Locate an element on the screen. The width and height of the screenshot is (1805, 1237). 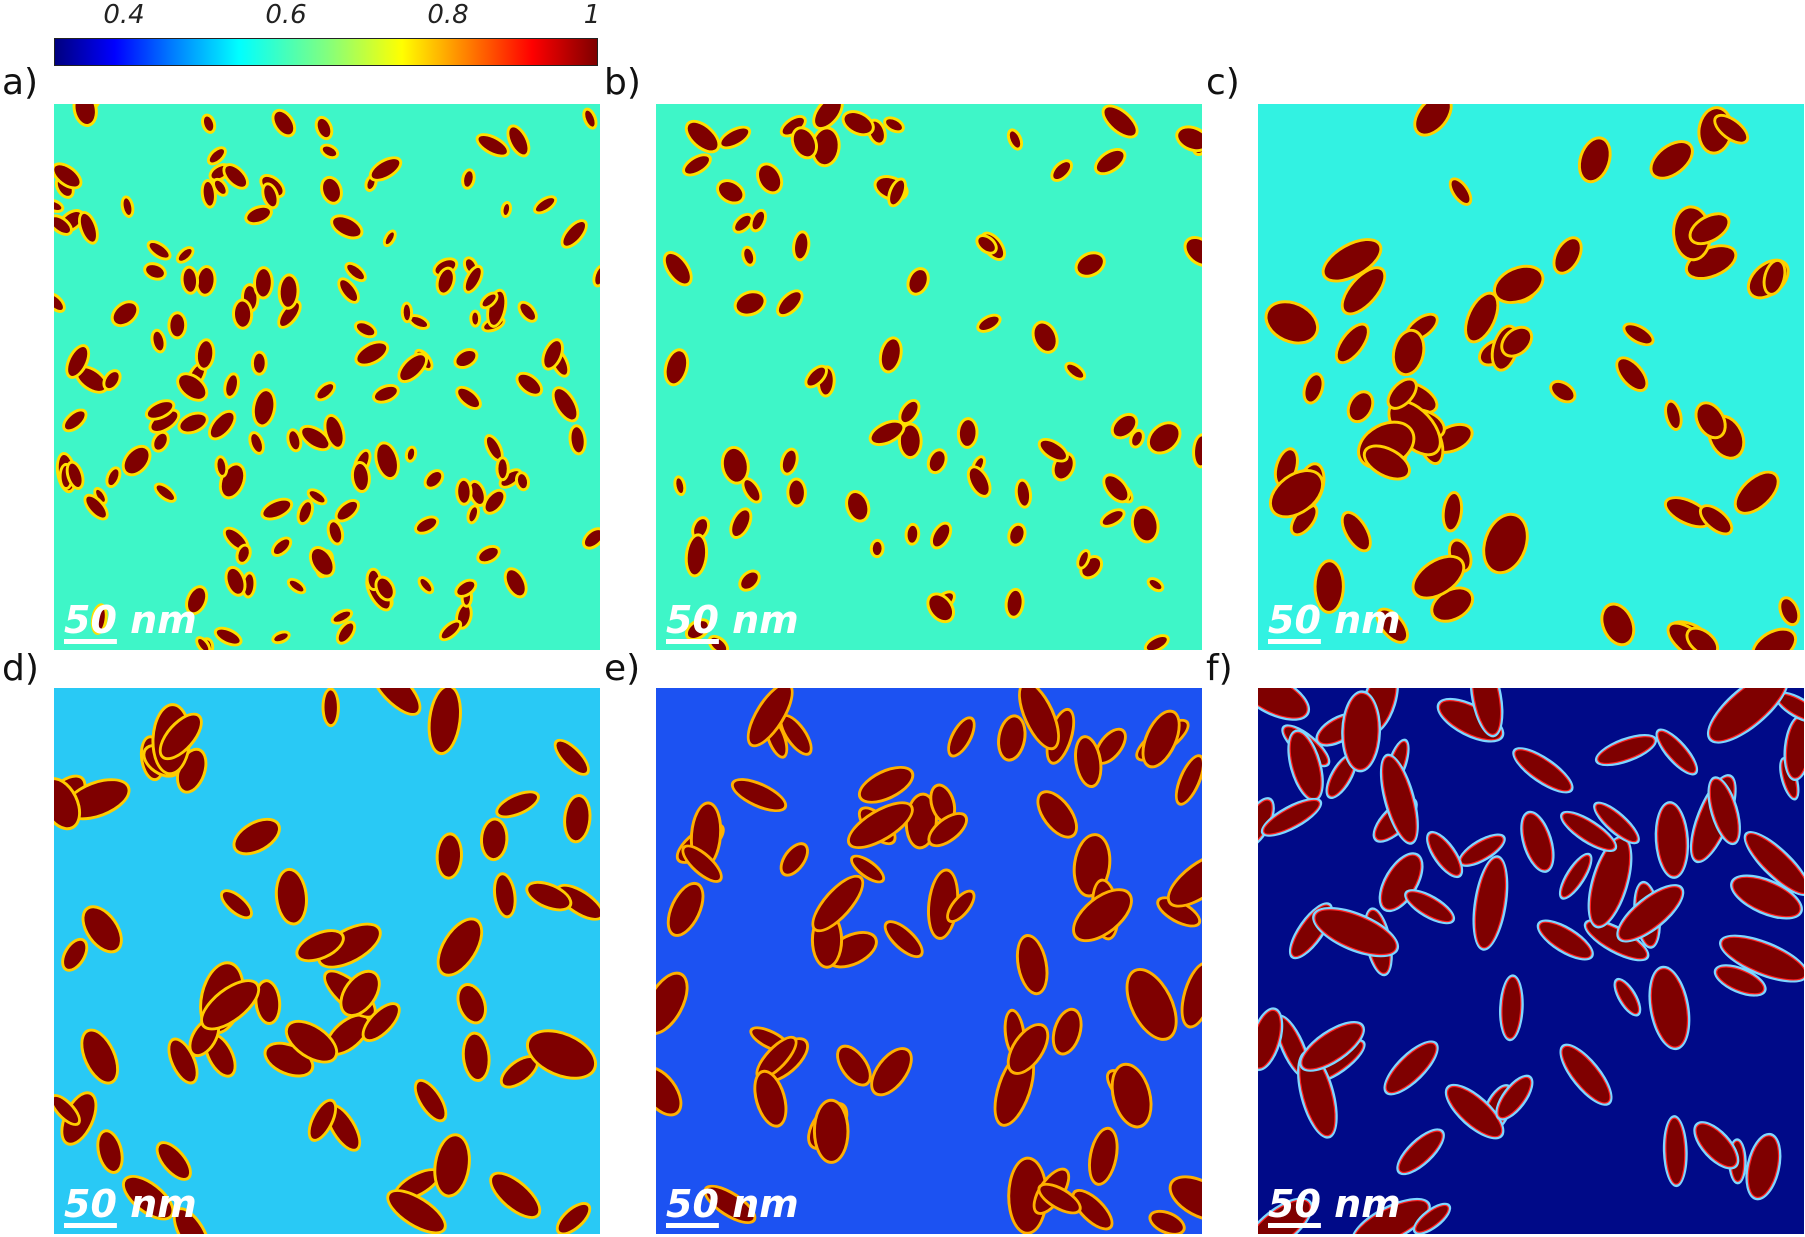
panel-d-image is located at coordinates (327, 961).